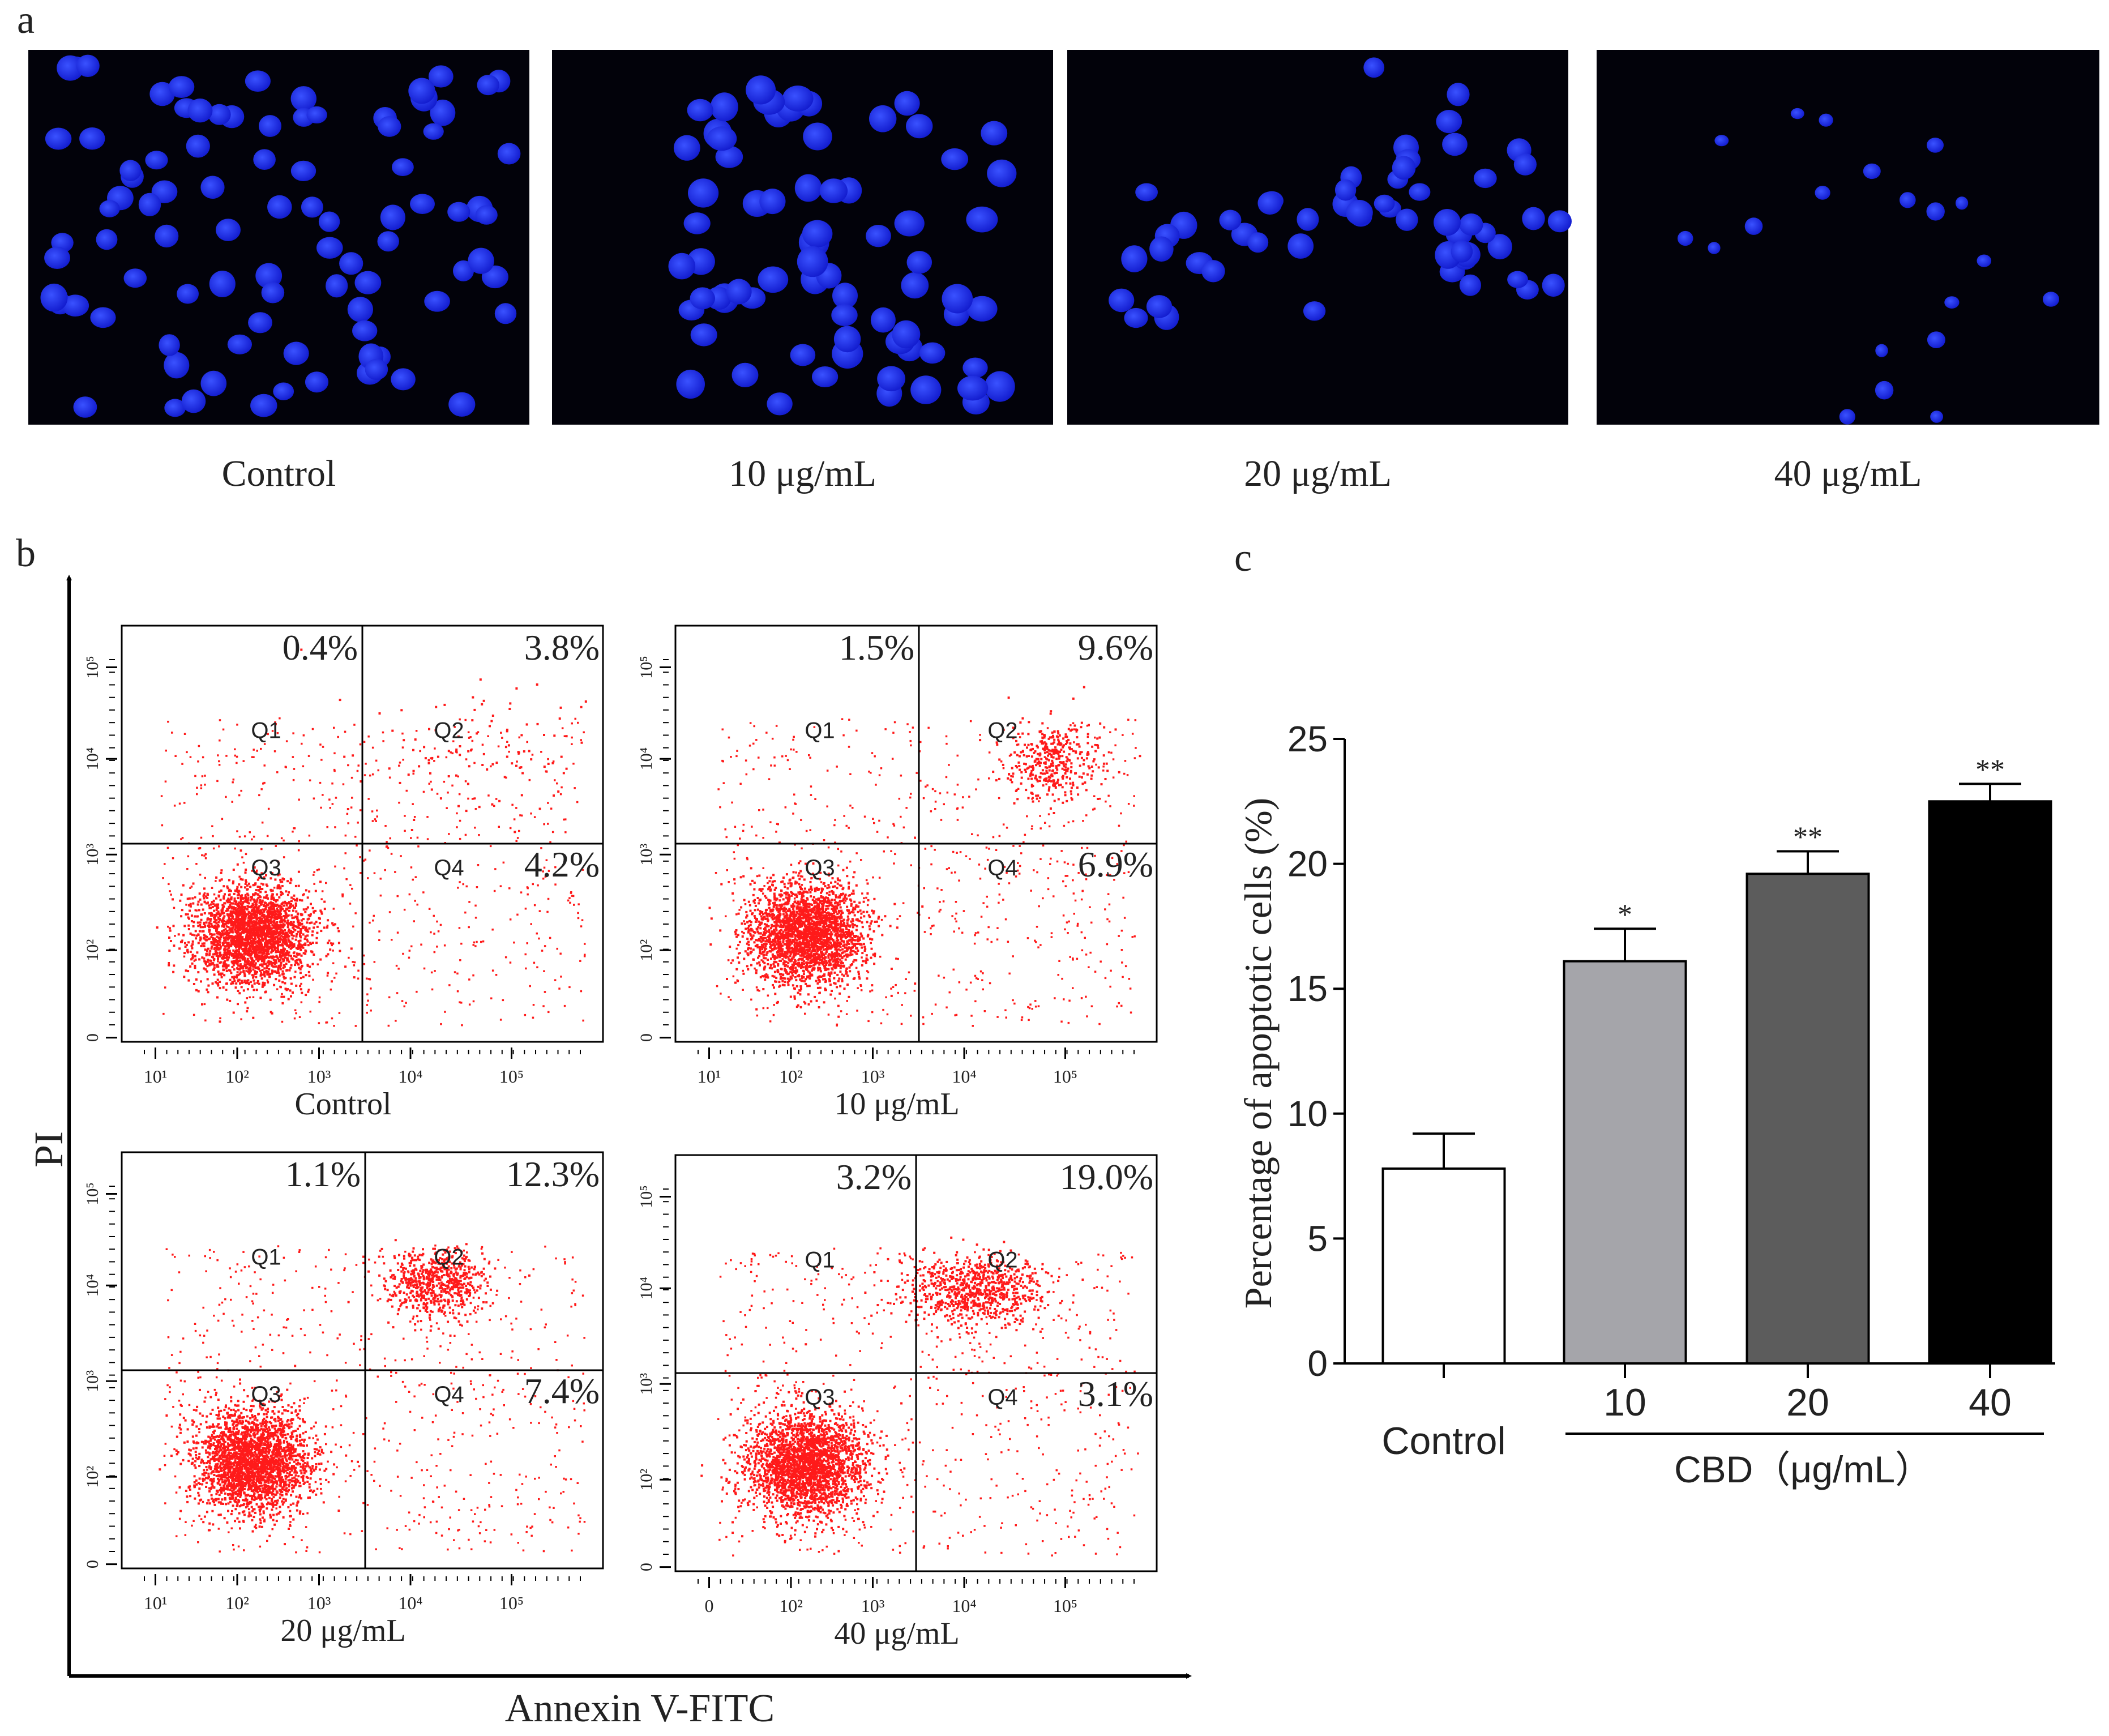  I want to click on event-dots, so click(371, 837).